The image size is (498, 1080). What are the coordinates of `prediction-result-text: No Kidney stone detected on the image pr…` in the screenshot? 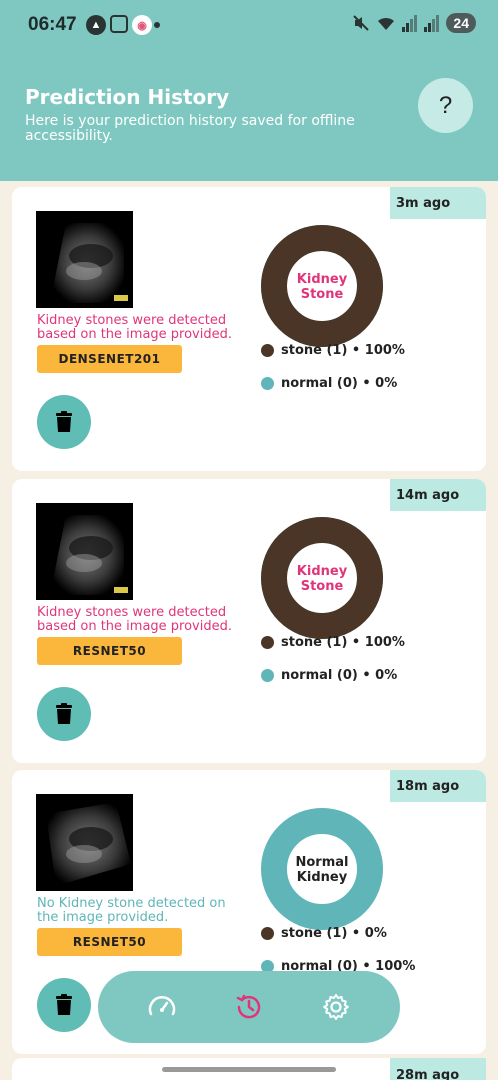 It's located at (131, 910).